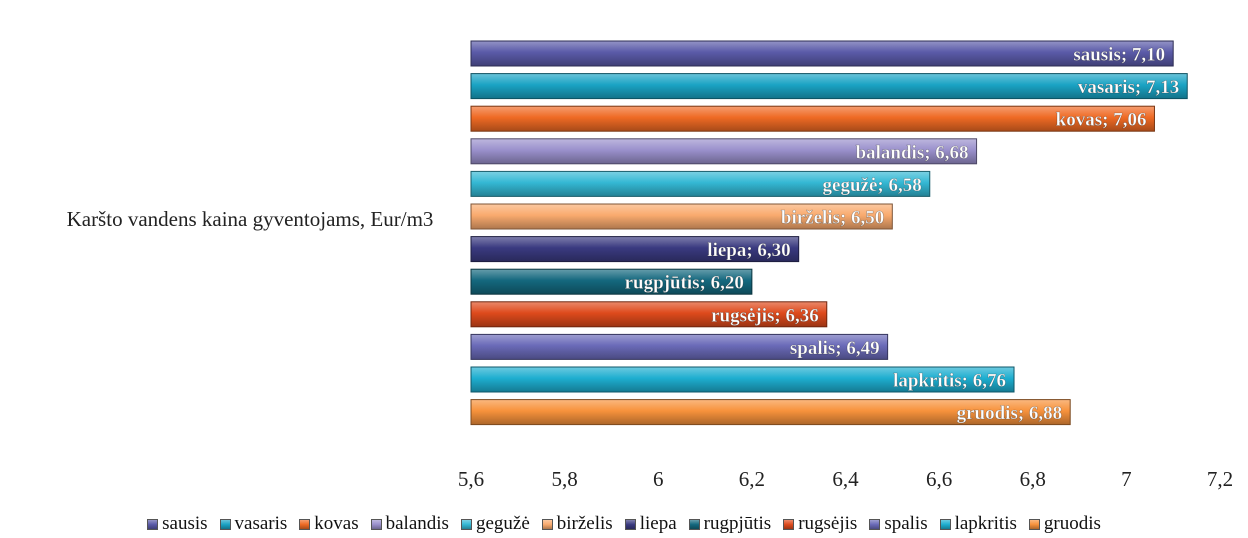 The width and height of the screenshot is (1248, 538). Describe the element at coordinates (765, 315) in the screenshot. I see `data-label-rugsėjis: rugsėjis; 6,36` at that location.